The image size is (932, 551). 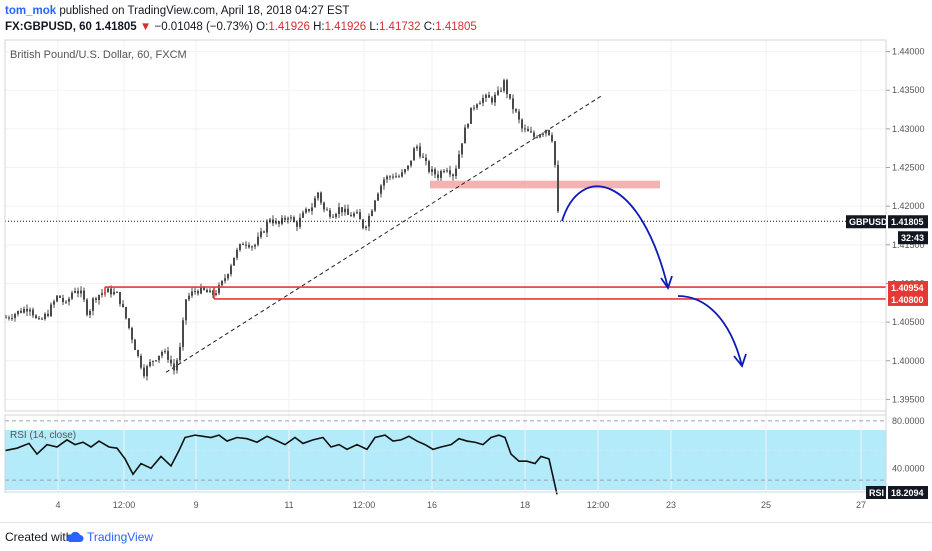 What do you see at coordinates (908, 361) in the screenshot?
I see `y-tick-label: 1.40000` at bounding box center [908, 361].